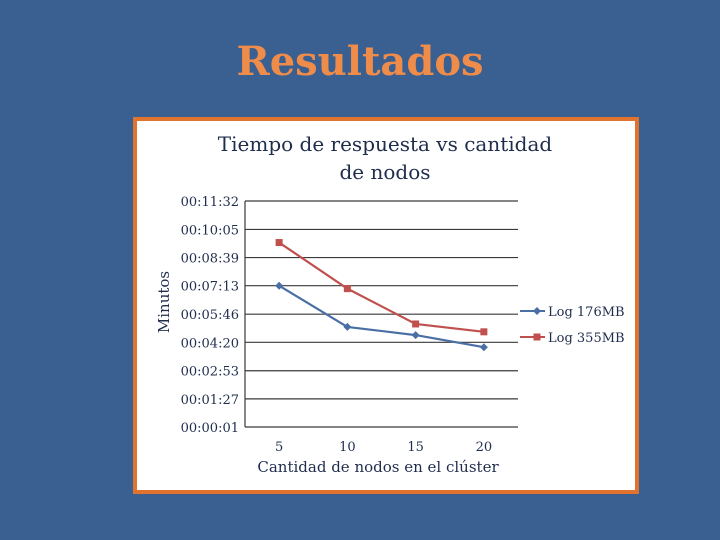 This screenshot has width=720, height=540. What do you see at coordinates (347, 447) in the screenshot?
I see `x-tick-label: 10` at bounding box center [347, 447].